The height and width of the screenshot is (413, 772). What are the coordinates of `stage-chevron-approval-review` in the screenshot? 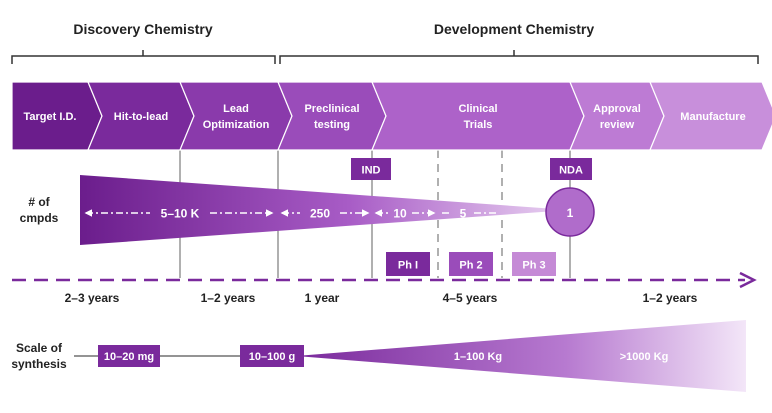 It's located at (617, 116).